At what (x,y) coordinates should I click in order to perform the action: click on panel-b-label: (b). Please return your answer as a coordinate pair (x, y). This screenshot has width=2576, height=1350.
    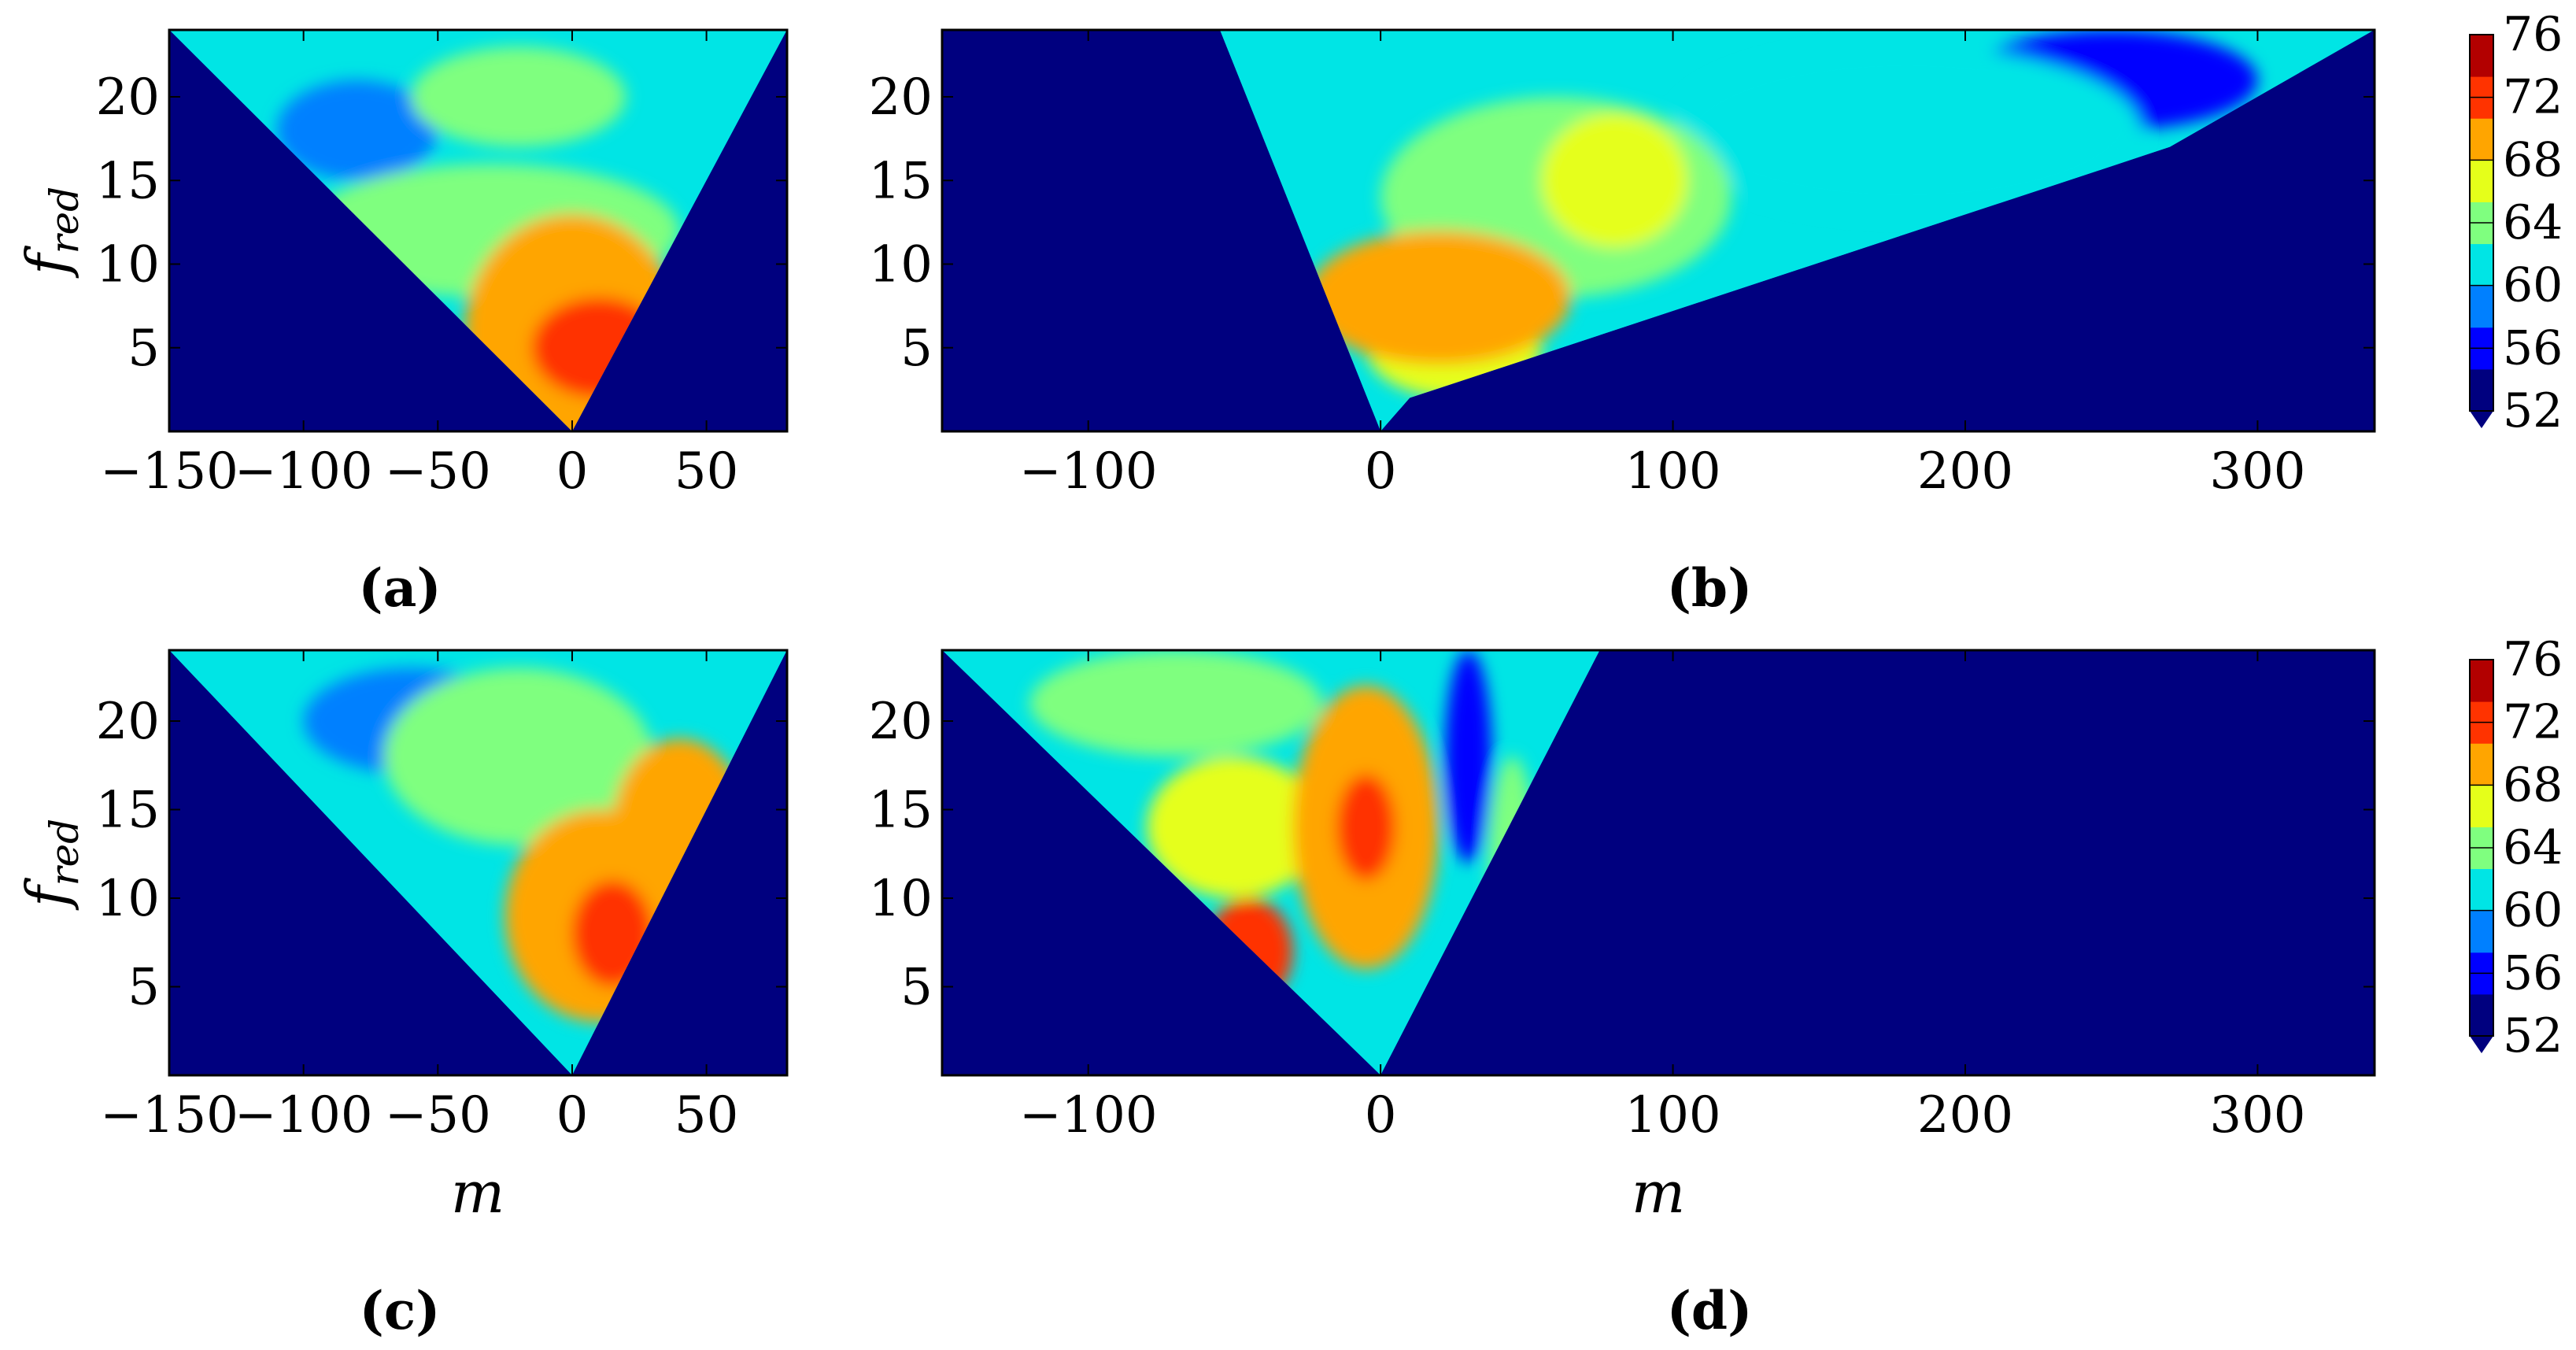
    Looking at the image, I should click on (1710, 588).